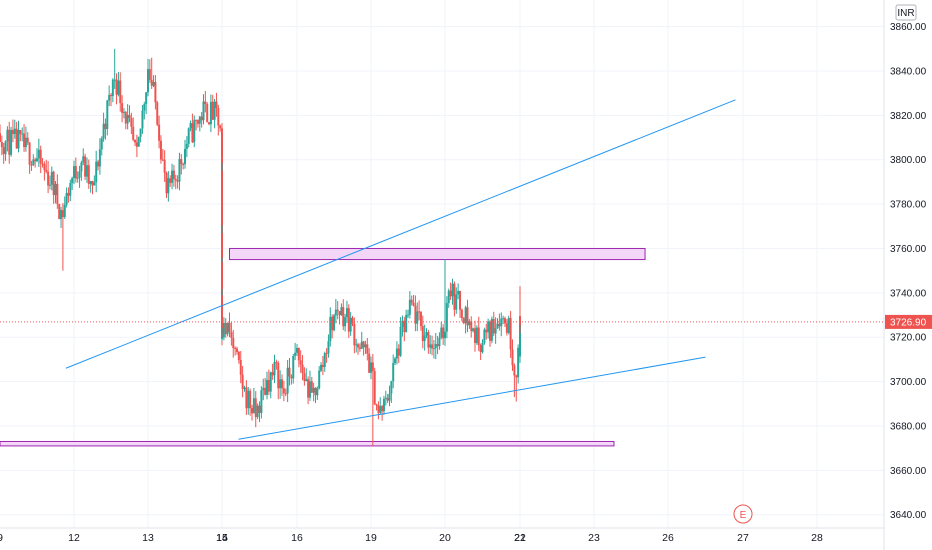  What do you see at coordinates (908, 293) in the screenshot?
I see `y-tick-label: 3740.00` at bounding box center [908, 293].